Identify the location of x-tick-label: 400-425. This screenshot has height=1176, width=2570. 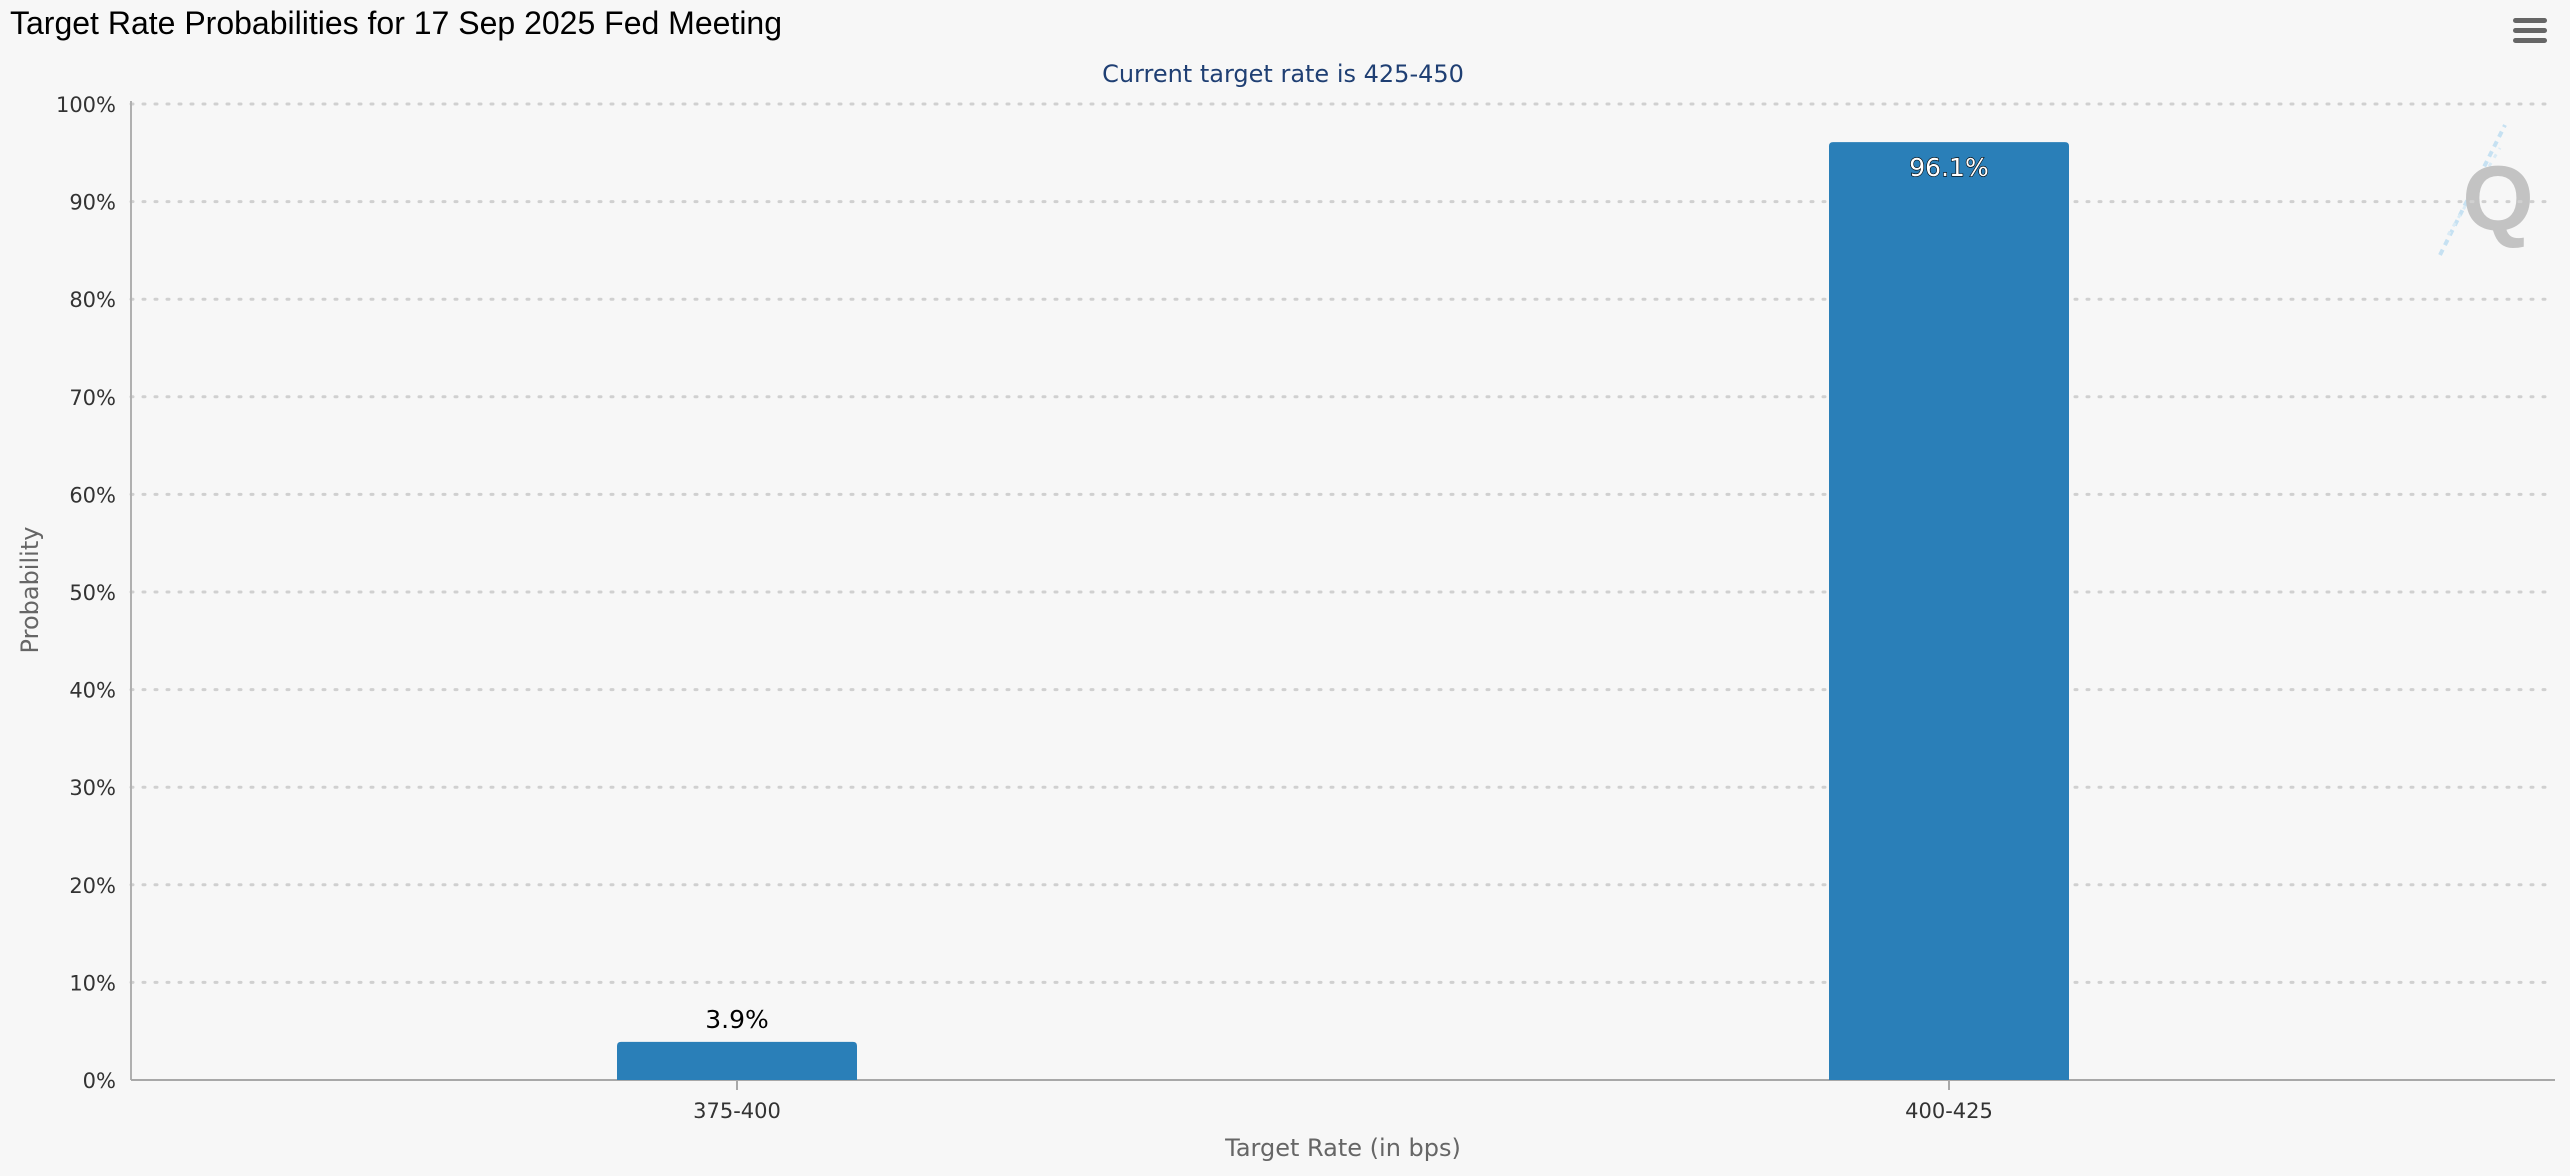
(1949, 1111).